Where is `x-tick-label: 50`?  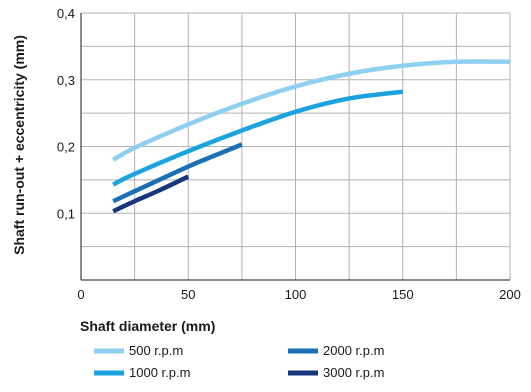
x-tick-label: 50 is located at coordinates (188, 294).